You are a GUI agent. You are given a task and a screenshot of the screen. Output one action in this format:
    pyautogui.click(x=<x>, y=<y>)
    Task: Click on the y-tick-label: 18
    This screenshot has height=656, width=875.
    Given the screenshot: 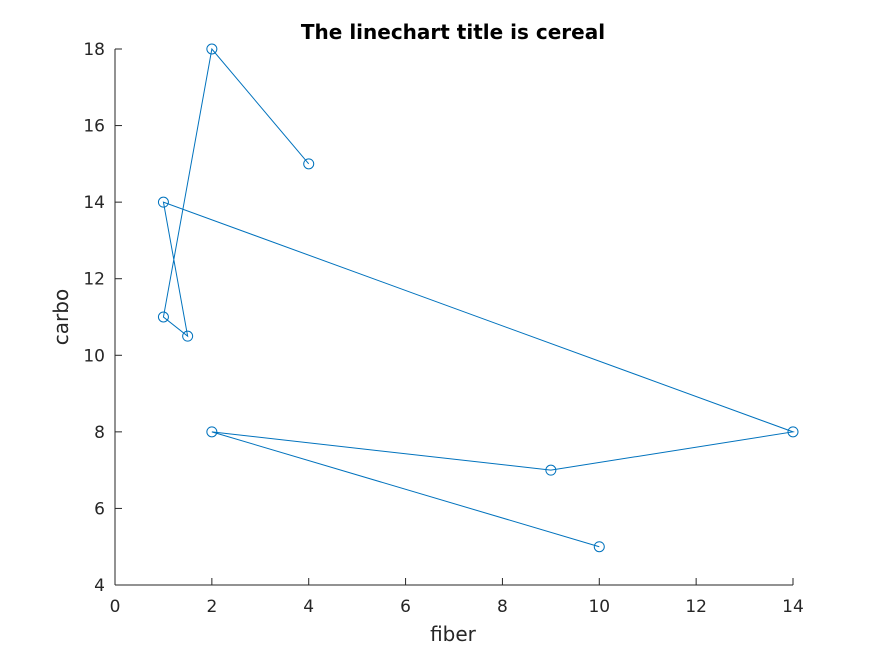 What is the action you would take?
    pyautogui.click(x=94, y=50)
    